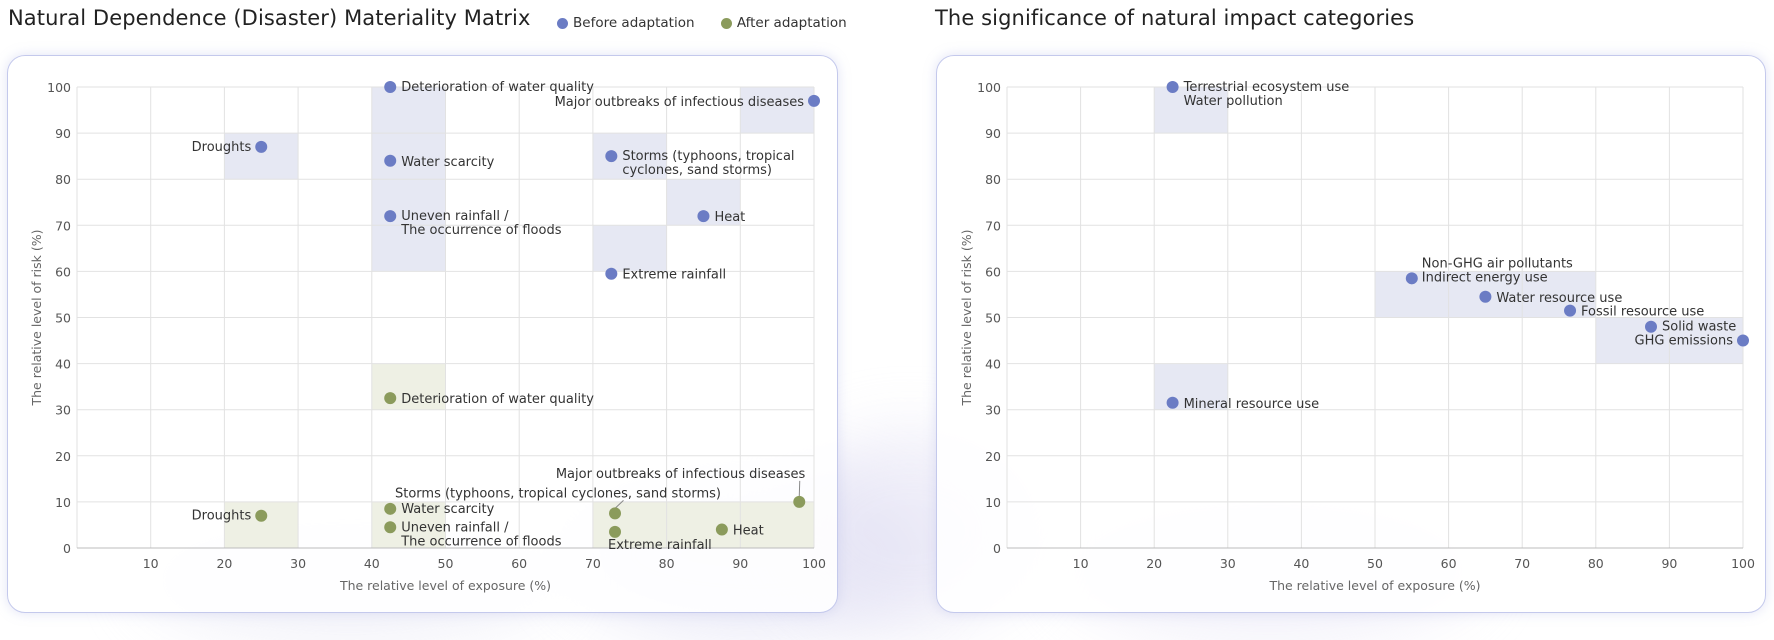 The width and height of the screenshot is (1774, 640). Describe the element at coordinates (1642, 312) in the screenshot. I see `data-point-label: Fossil resource use` at that location.